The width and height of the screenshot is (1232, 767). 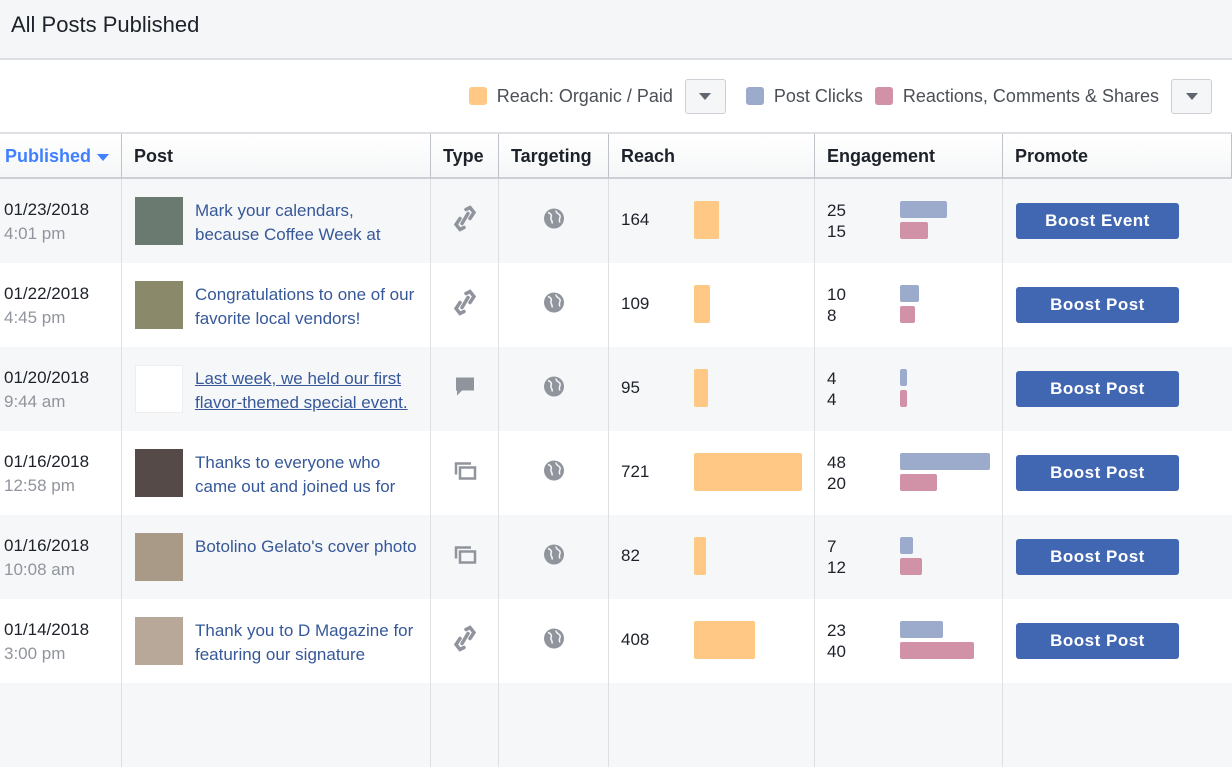 I want to click on post-date: 01/22/2018, so click(x=47, y=293).